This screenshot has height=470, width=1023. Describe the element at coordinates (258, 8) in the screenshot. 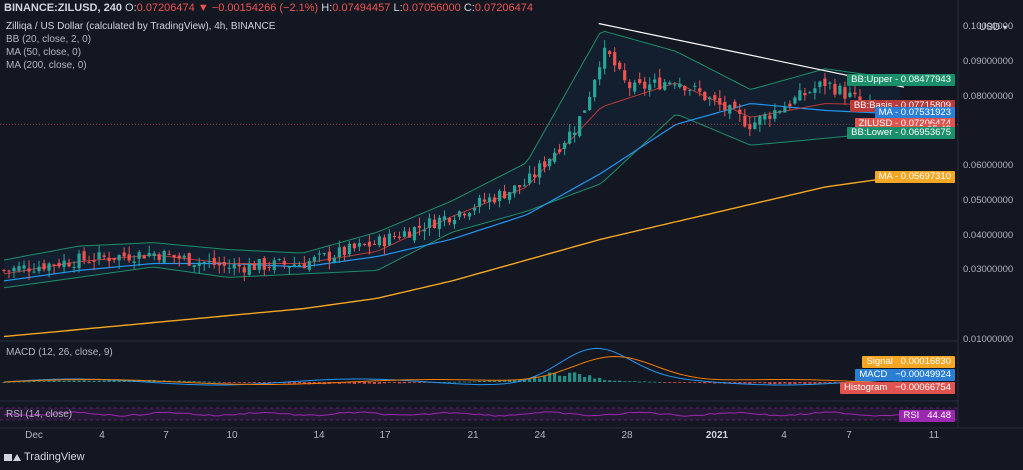

I see `change-value: ▼ −0.00154266 (−2.1%)` at that location.